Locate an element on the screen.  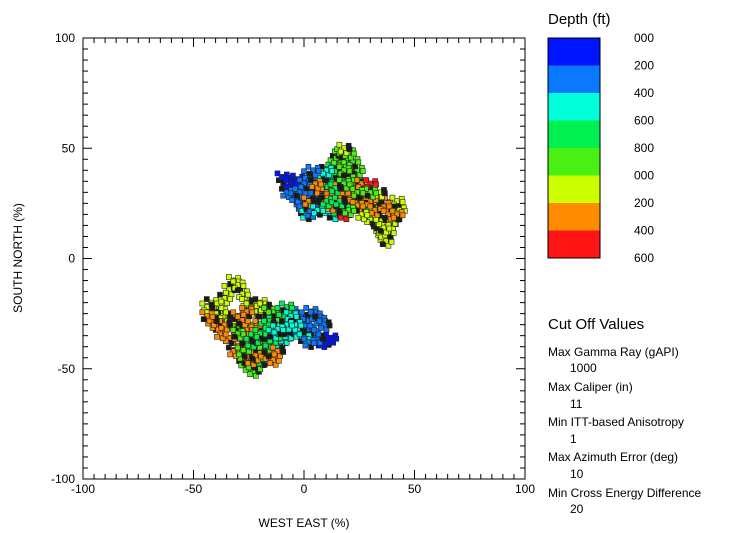
color-scale-title: Depth (ft) is located at coordinates (579, 19).